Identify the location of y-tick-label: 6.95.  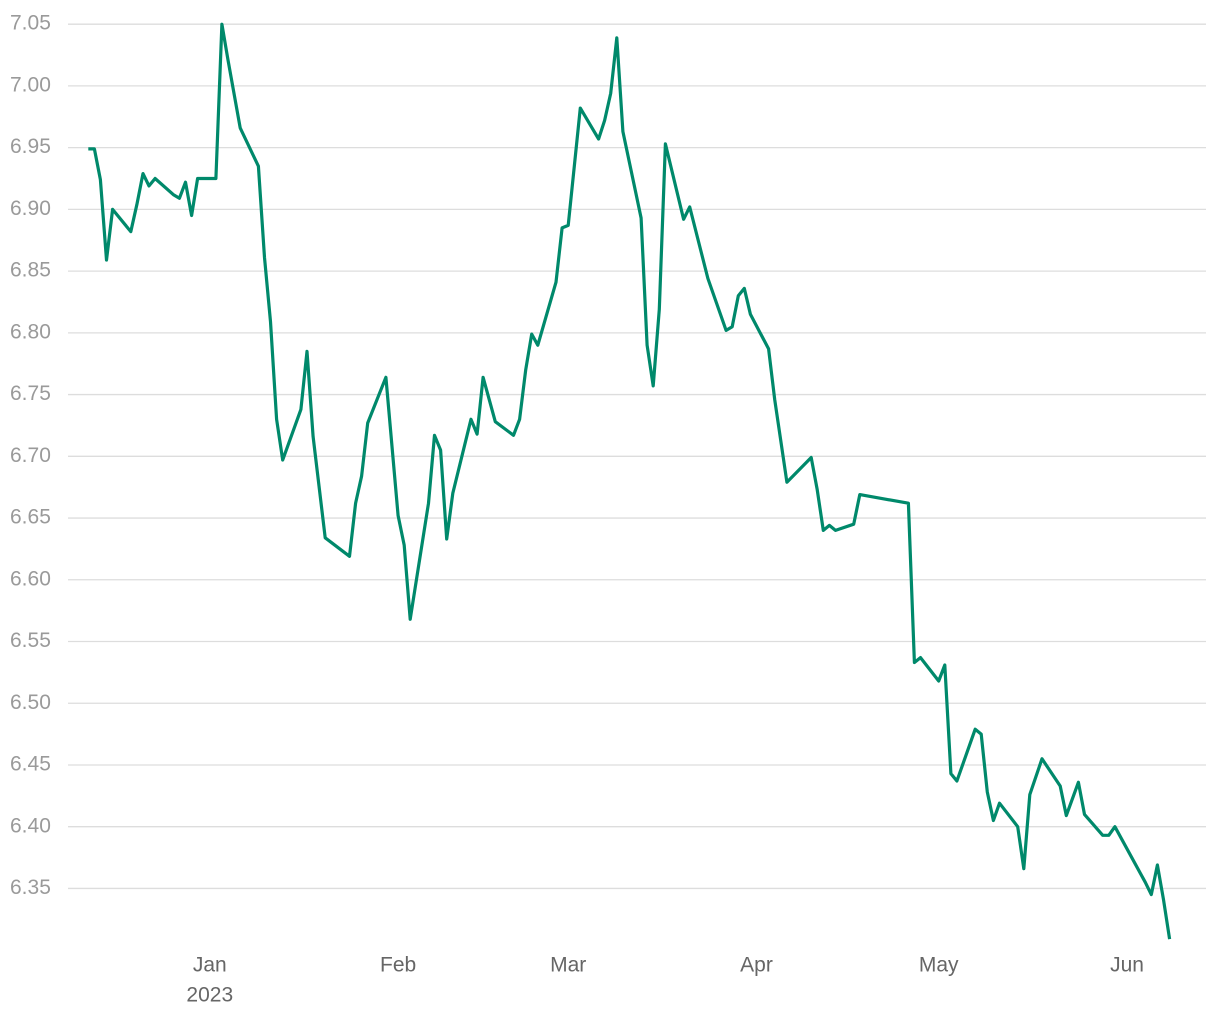
(30, 146).